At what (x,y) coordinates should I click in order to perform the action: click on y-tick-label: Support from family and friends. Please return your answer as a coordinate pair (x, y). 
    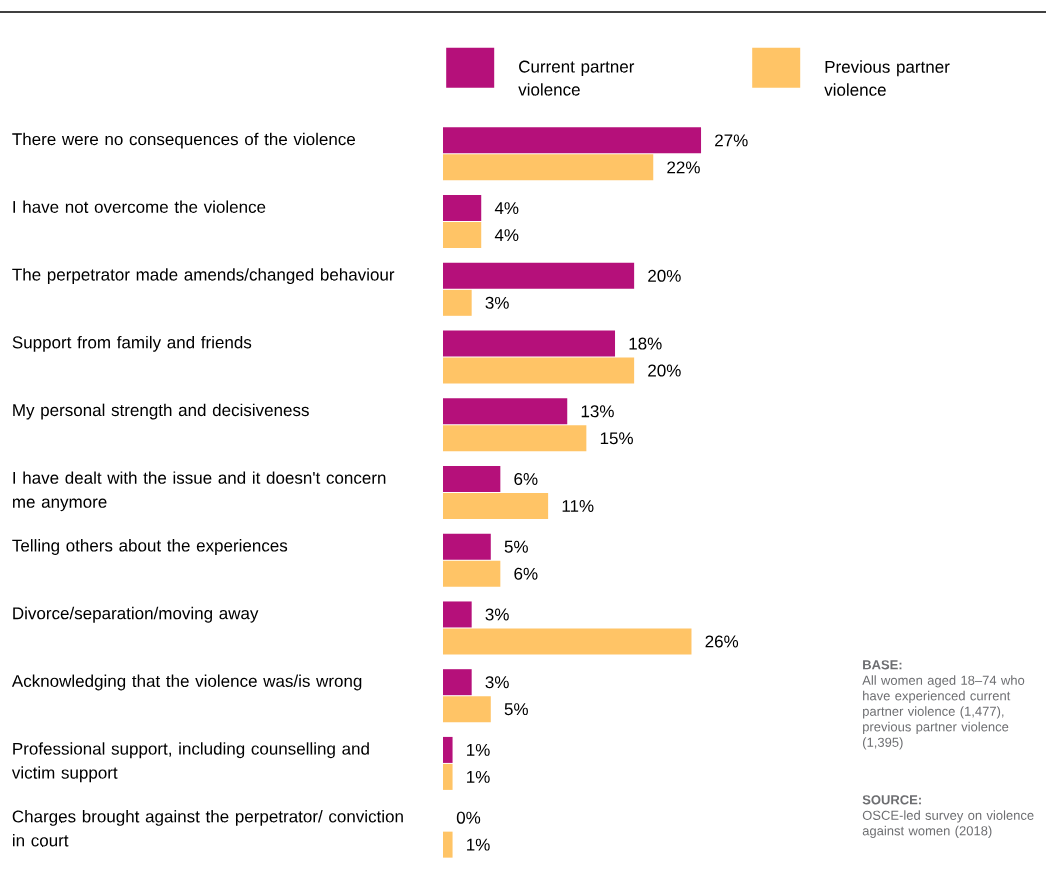
    Looking at the image, I should click on (132, 343).